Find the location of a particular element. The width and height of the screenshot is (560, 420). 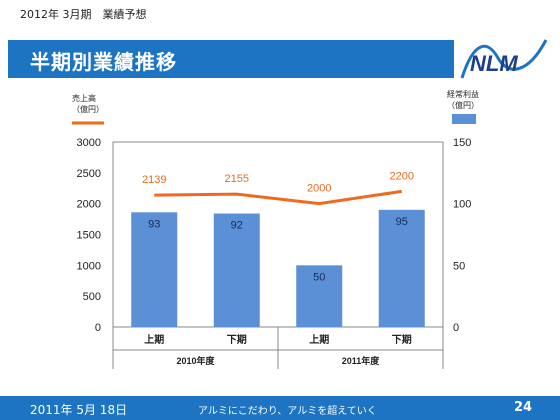

footer-date: 2011年 5月 18日 is located at coordinates (79, 410).